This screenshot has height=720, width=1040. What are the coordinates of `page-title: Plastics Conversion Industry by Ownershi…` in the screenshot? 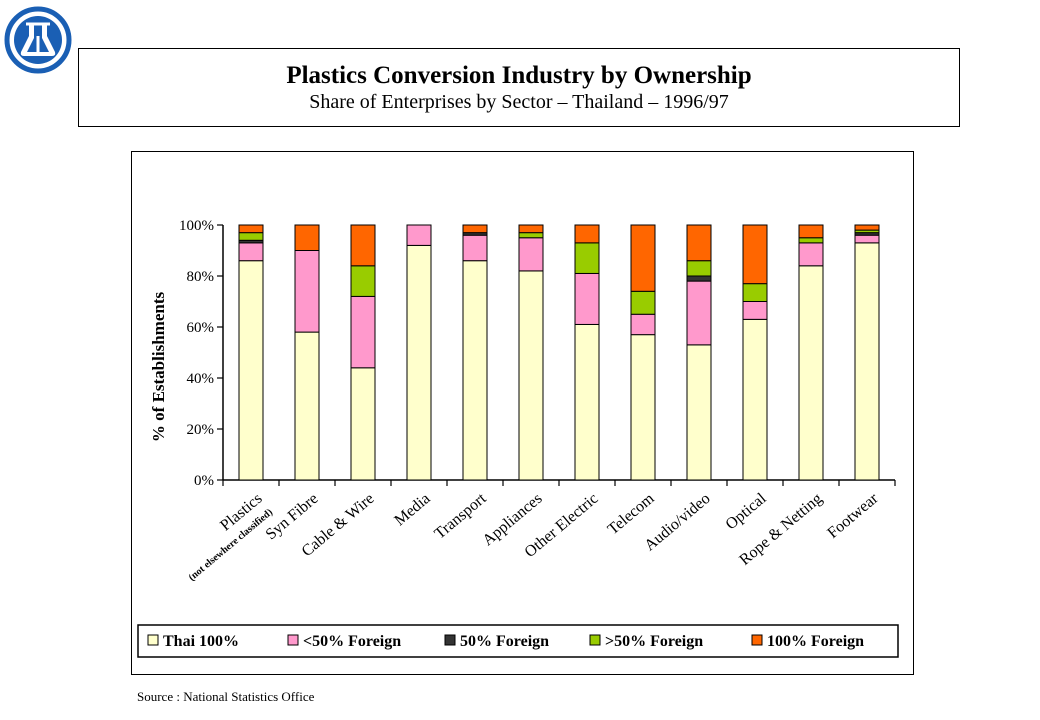 It's located at (519, 75).